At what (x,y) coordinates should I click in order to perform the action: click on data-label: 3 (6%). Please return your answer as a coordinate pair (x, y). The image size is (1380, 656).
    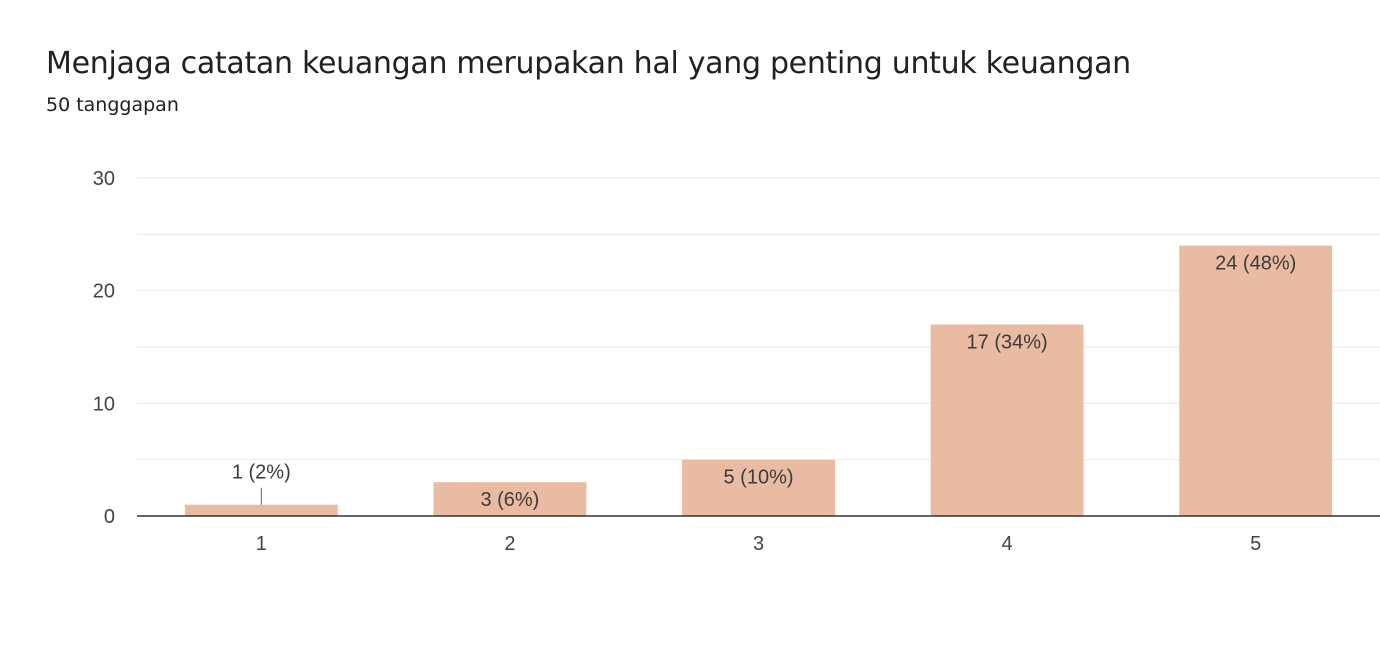
    Looking at the image, I should click on (509, 500).